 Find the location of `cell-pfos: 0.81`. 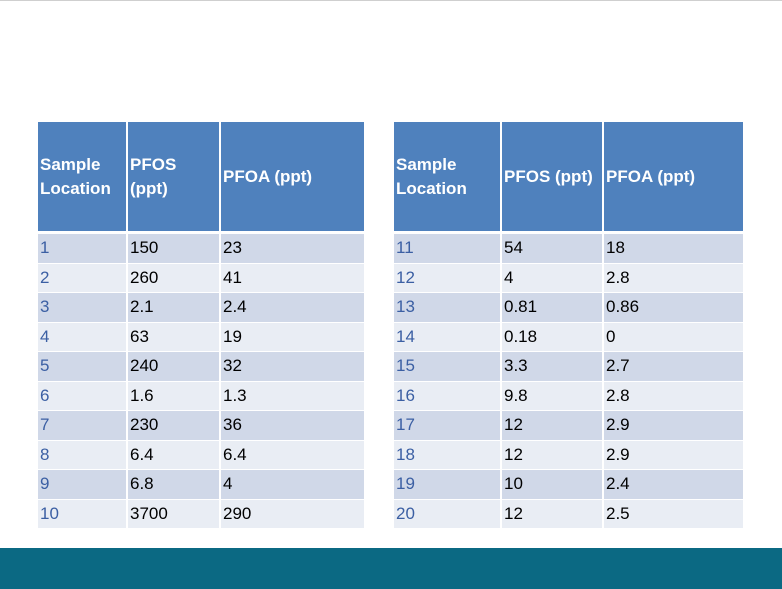

cell-pfos: 0.81 is located at coordinates (553, 308).